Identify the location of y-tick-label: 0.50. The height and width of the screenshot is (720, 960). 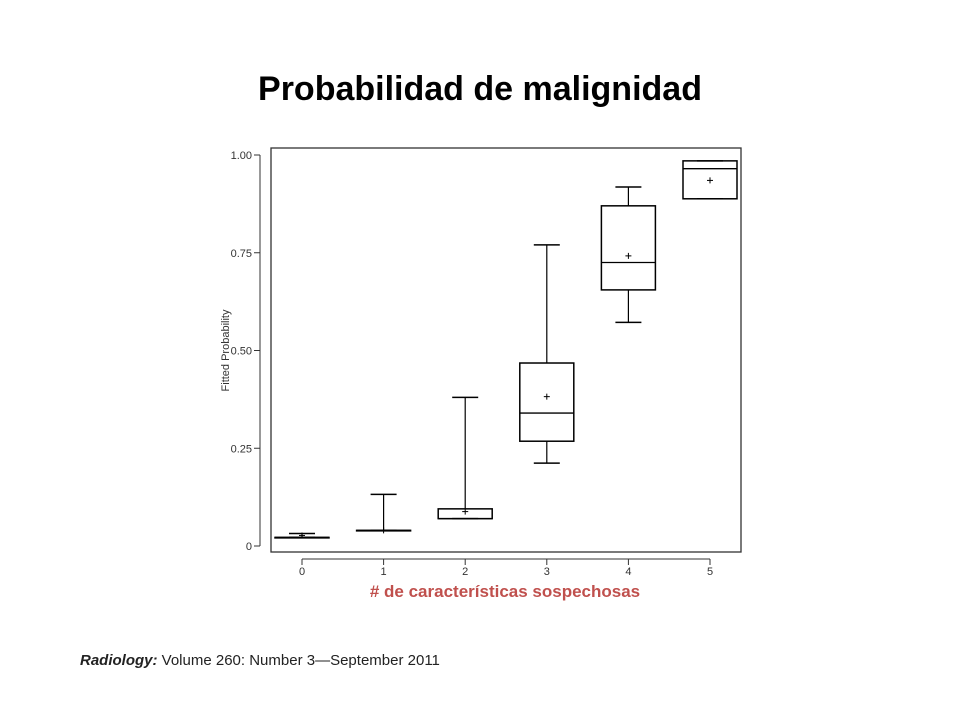
(241, 352).